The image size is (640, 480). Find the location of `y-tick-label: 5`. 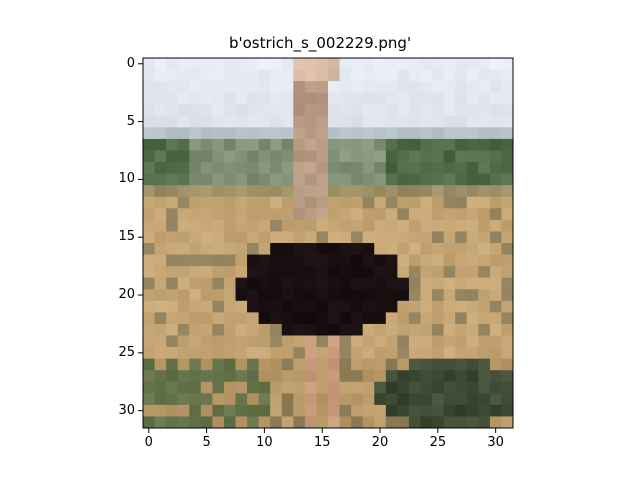

y-tick-label: 5 is located at coordinates (130, 121).